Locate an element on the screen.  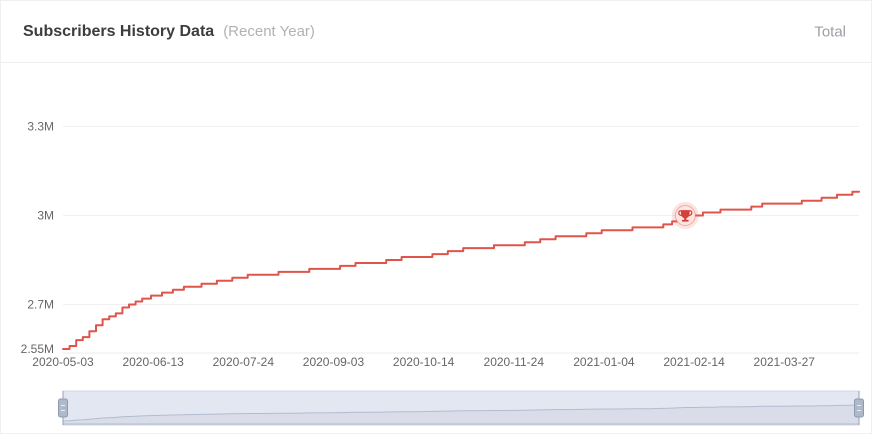
card-subtitle: (Recent Year) is located at coordinates (269, 31).